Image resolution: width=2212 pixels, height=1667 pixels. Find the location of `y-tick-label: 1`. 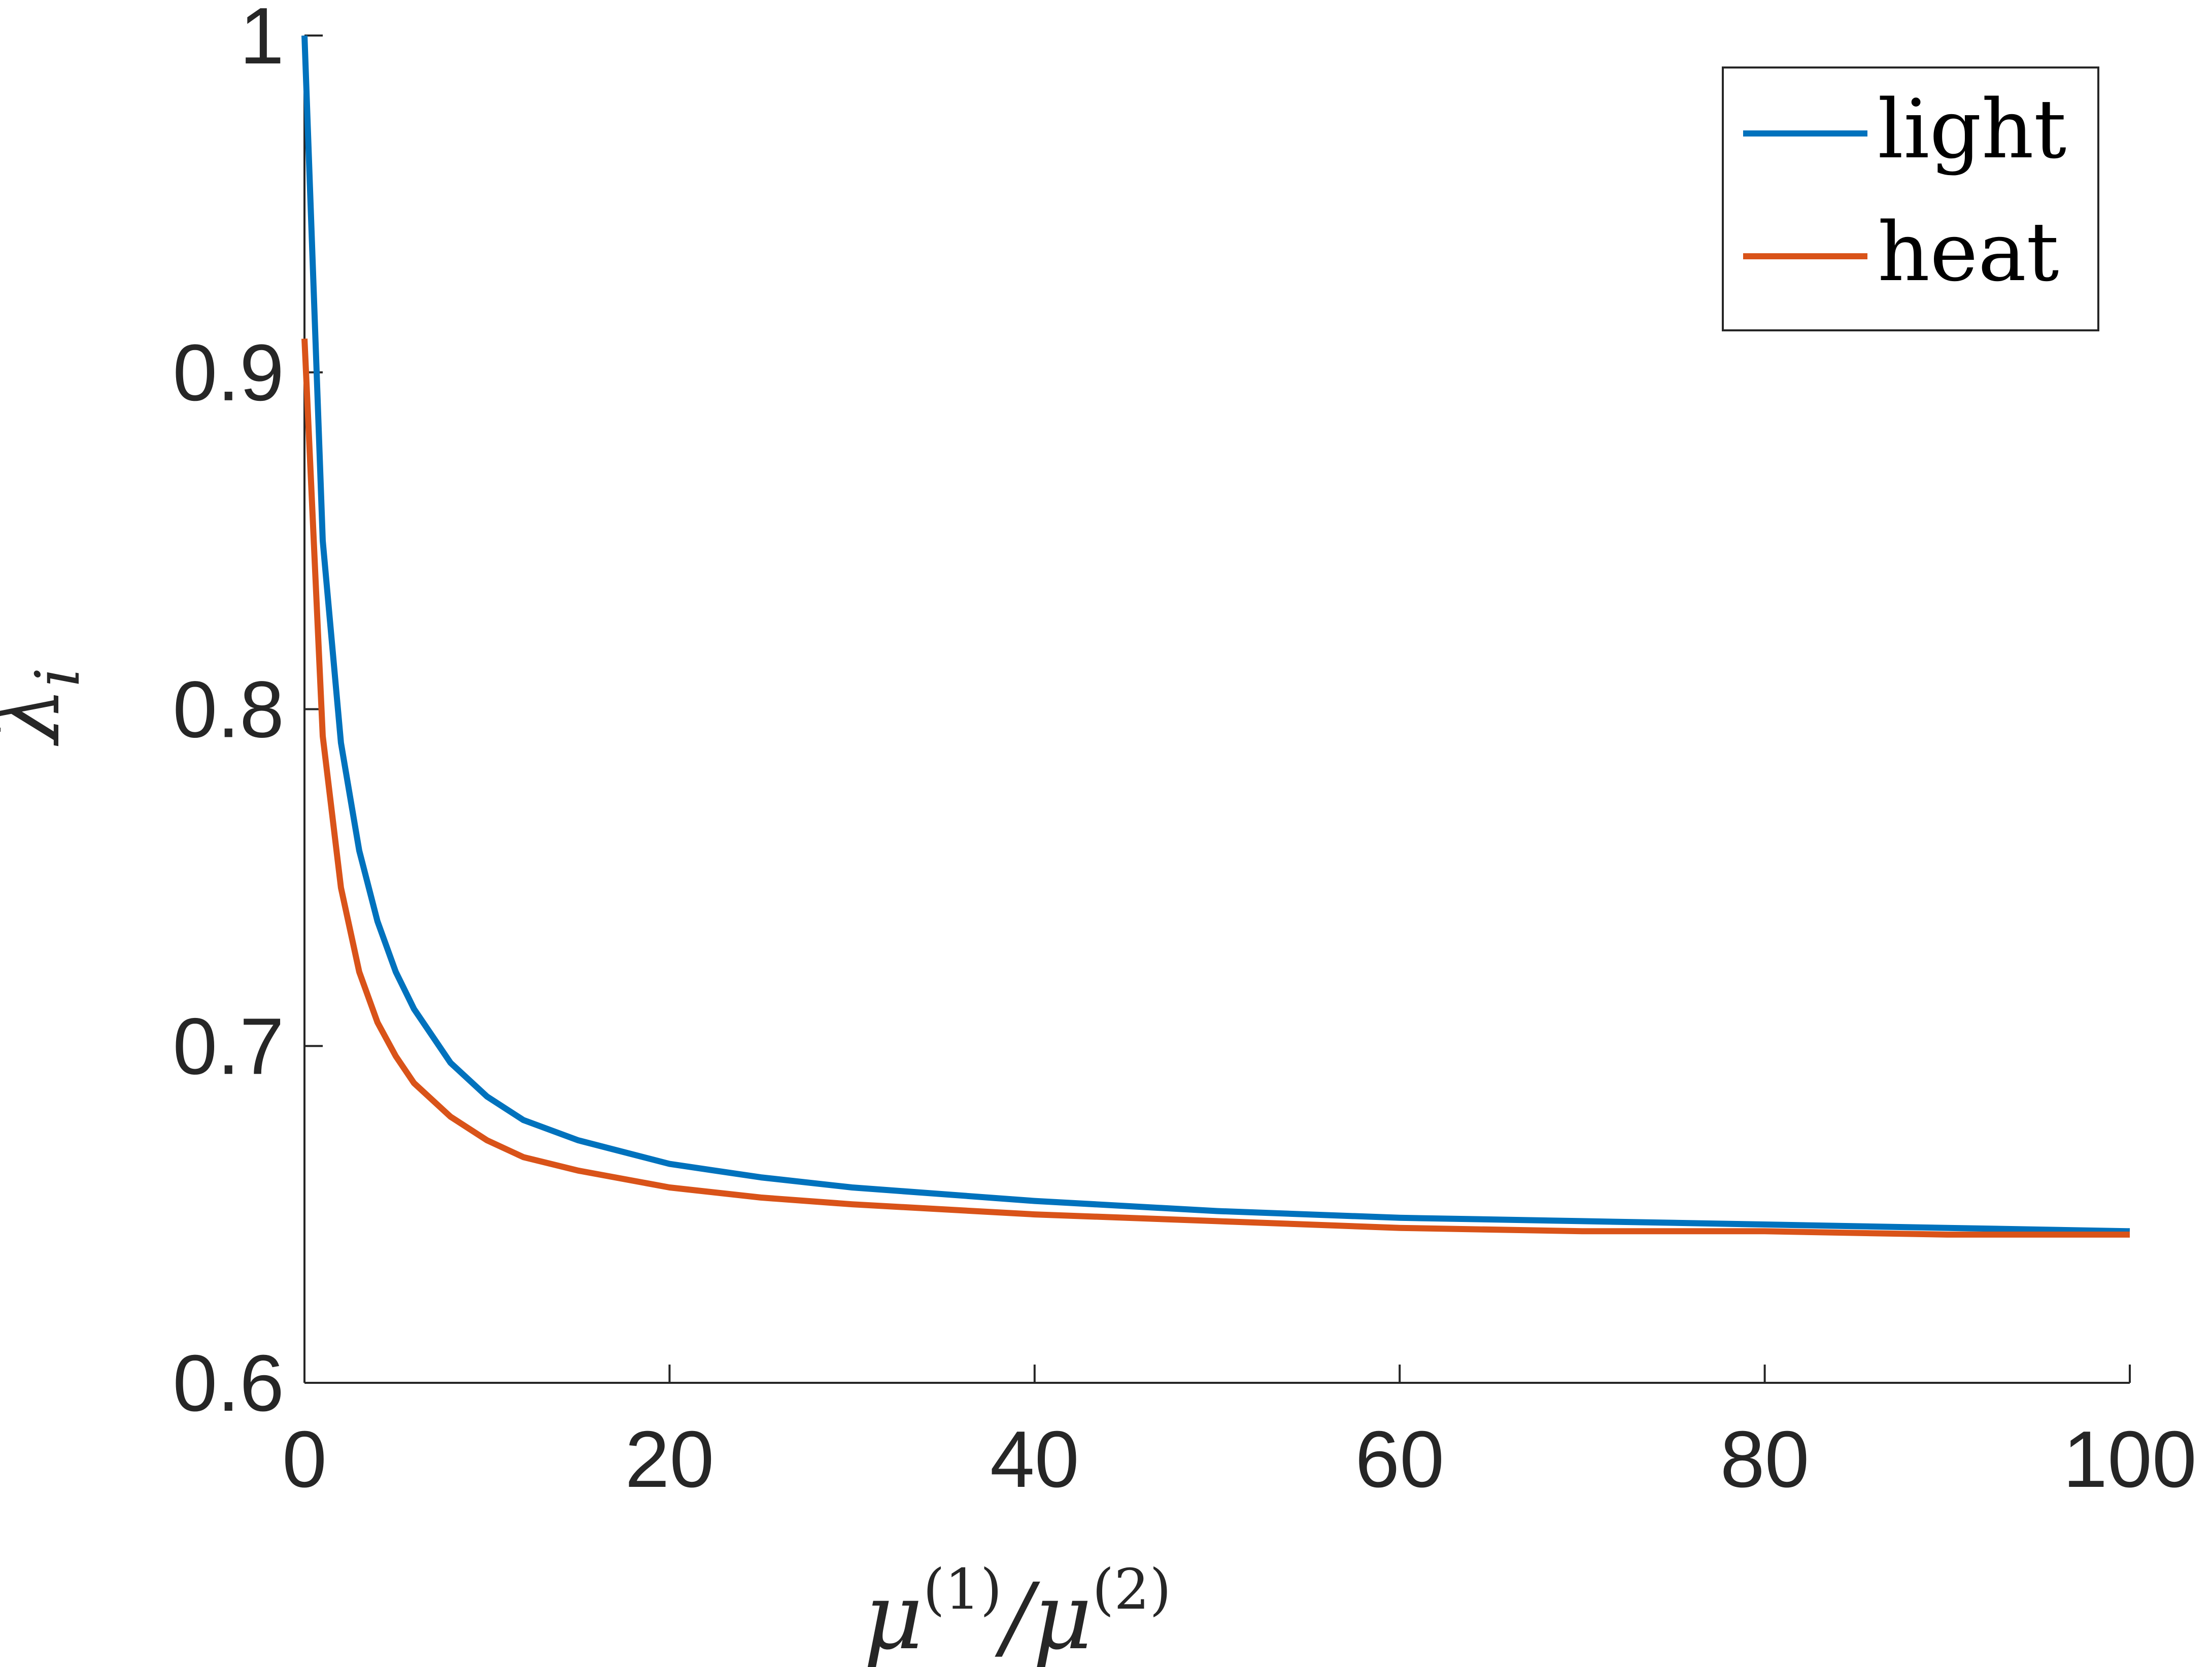

y-tick-label: 1 is located at coordinates (262, 40).